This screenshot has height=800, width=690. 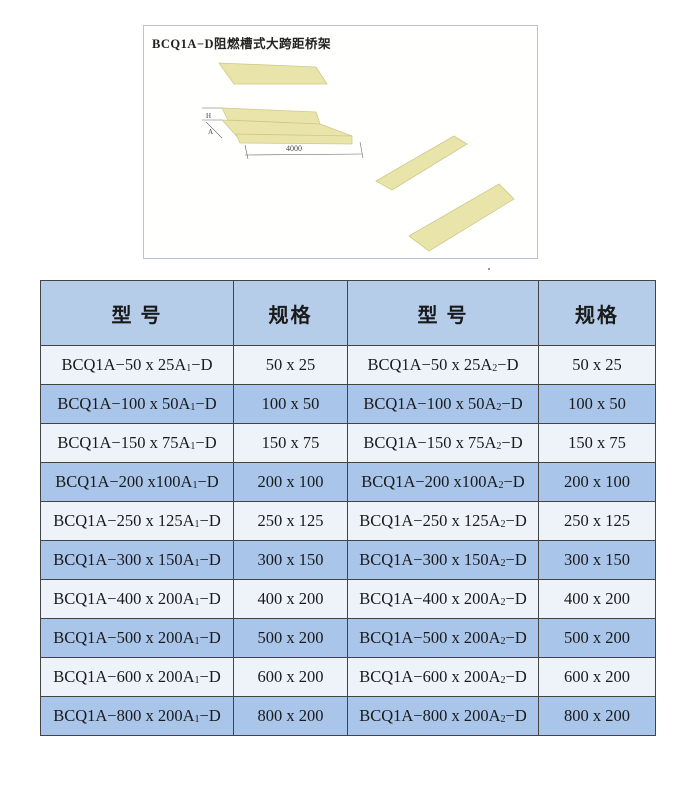 What do you see at coordinates (443, 443) in the screenshot?
I see `model-cell: BCQ1A−150 x 75A2−D` at bounding box center [443, 443].